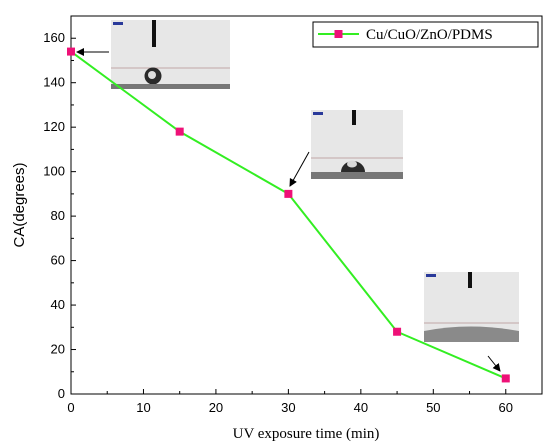 The height and width of the screenshot is (446, 550). What do you see at coordinates (433, 407) in the screenshot?
I see `x-tick-label: 50` at bounding box center [433, 407].